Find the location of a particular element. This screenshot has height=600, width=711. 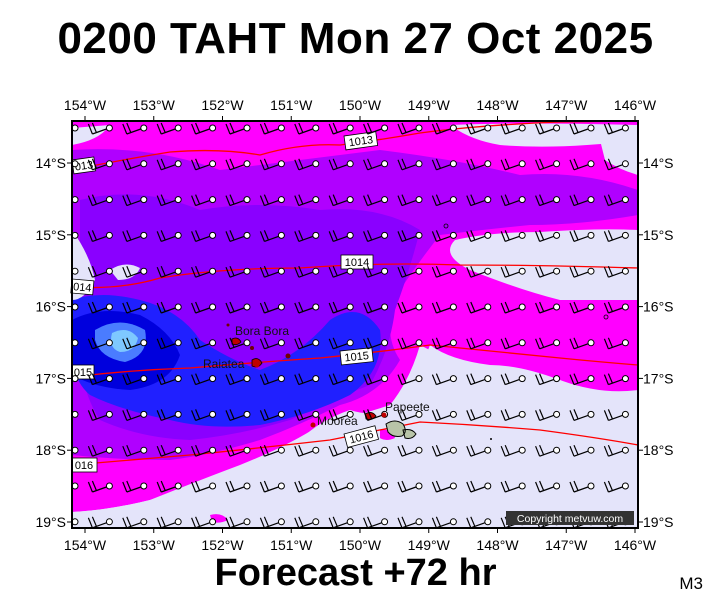

model-code: M3 is located at coordinates (691, 583).